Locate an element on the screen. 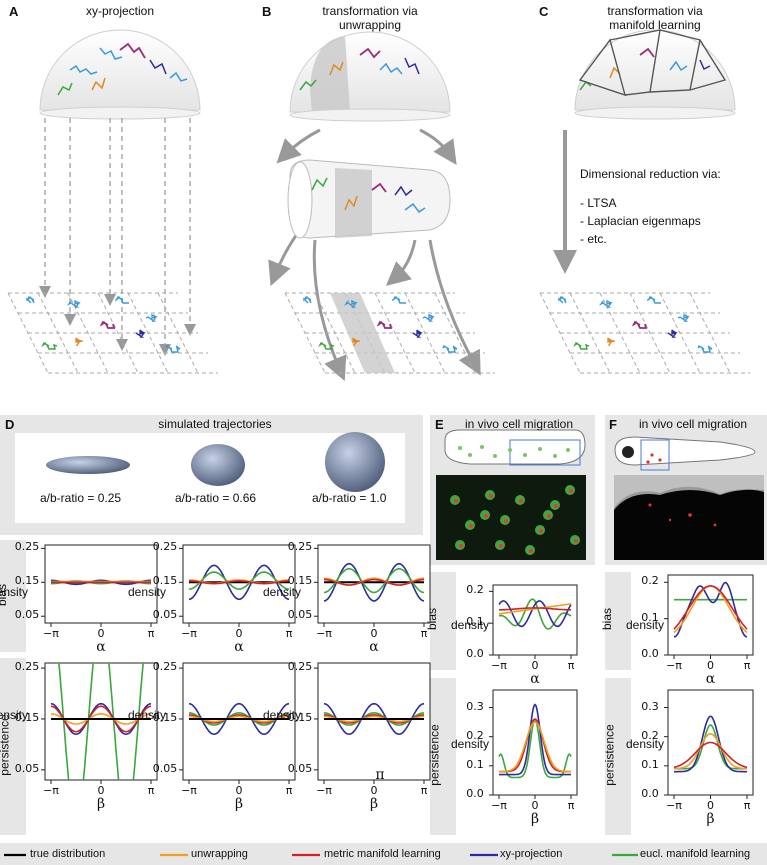 This screenshot has width=767, height=865. panel-a-title: xy-projection is located at coordinates (120, 11).